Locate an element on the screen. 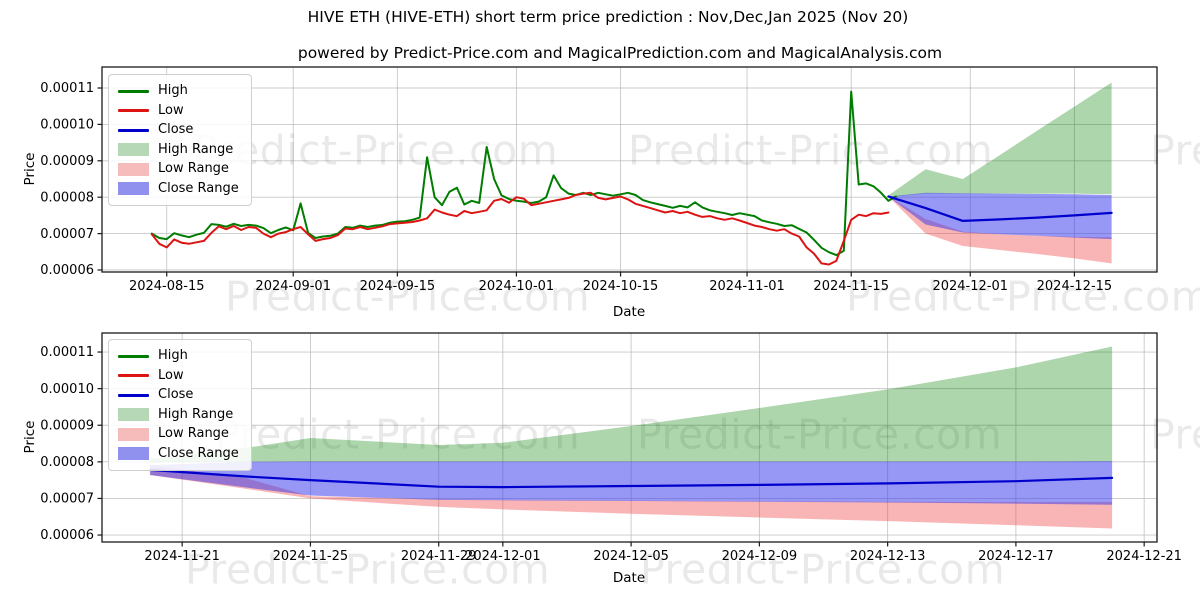 This screenshot has height=600, width=1200. bottom-chart-xtick-label: 2024-12-21 is located at coordinates (1144, 556).